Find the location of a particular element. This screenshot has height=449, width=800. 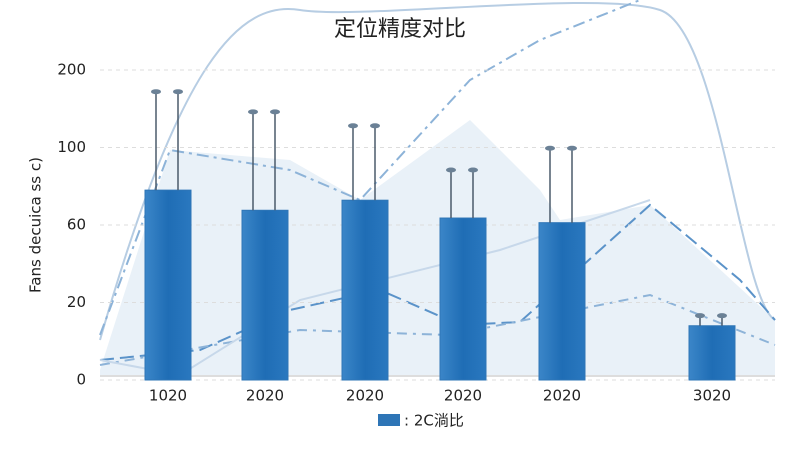

chart-title: 定位精度对比 is located at coordinates (400, 29).